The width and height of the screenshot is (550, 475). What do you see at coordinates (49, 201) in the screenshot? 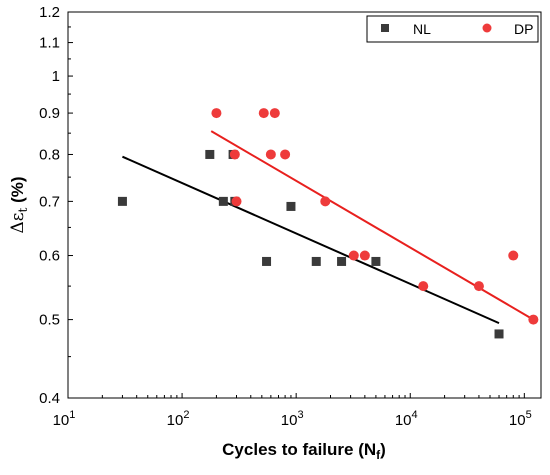
I see `y-tick-label: 0.7` at bounding box center [49, 201].